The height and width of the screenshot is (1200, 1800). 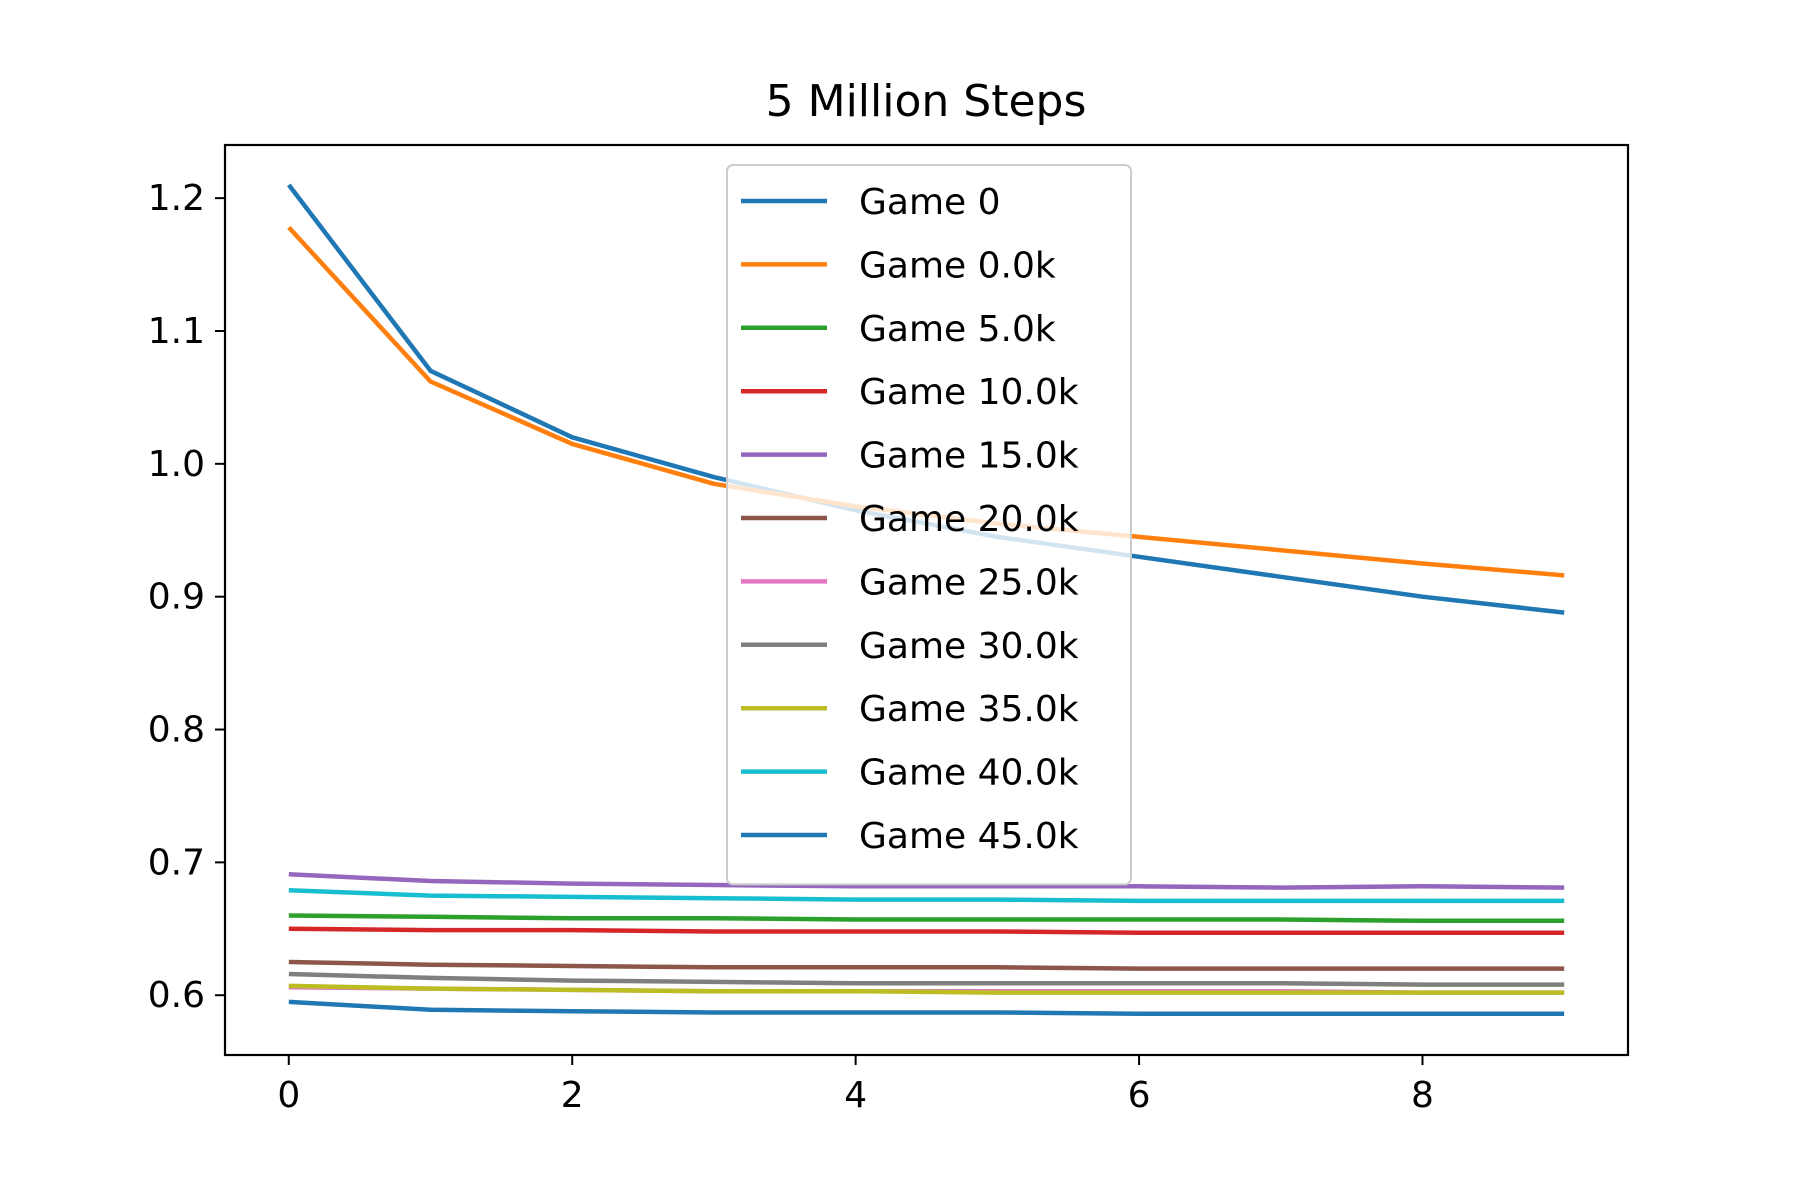 What do you see at coordinates (176, 198) in the screenshot?
I see `y-tick-label: 1.2` at bounding box center [176, 198].